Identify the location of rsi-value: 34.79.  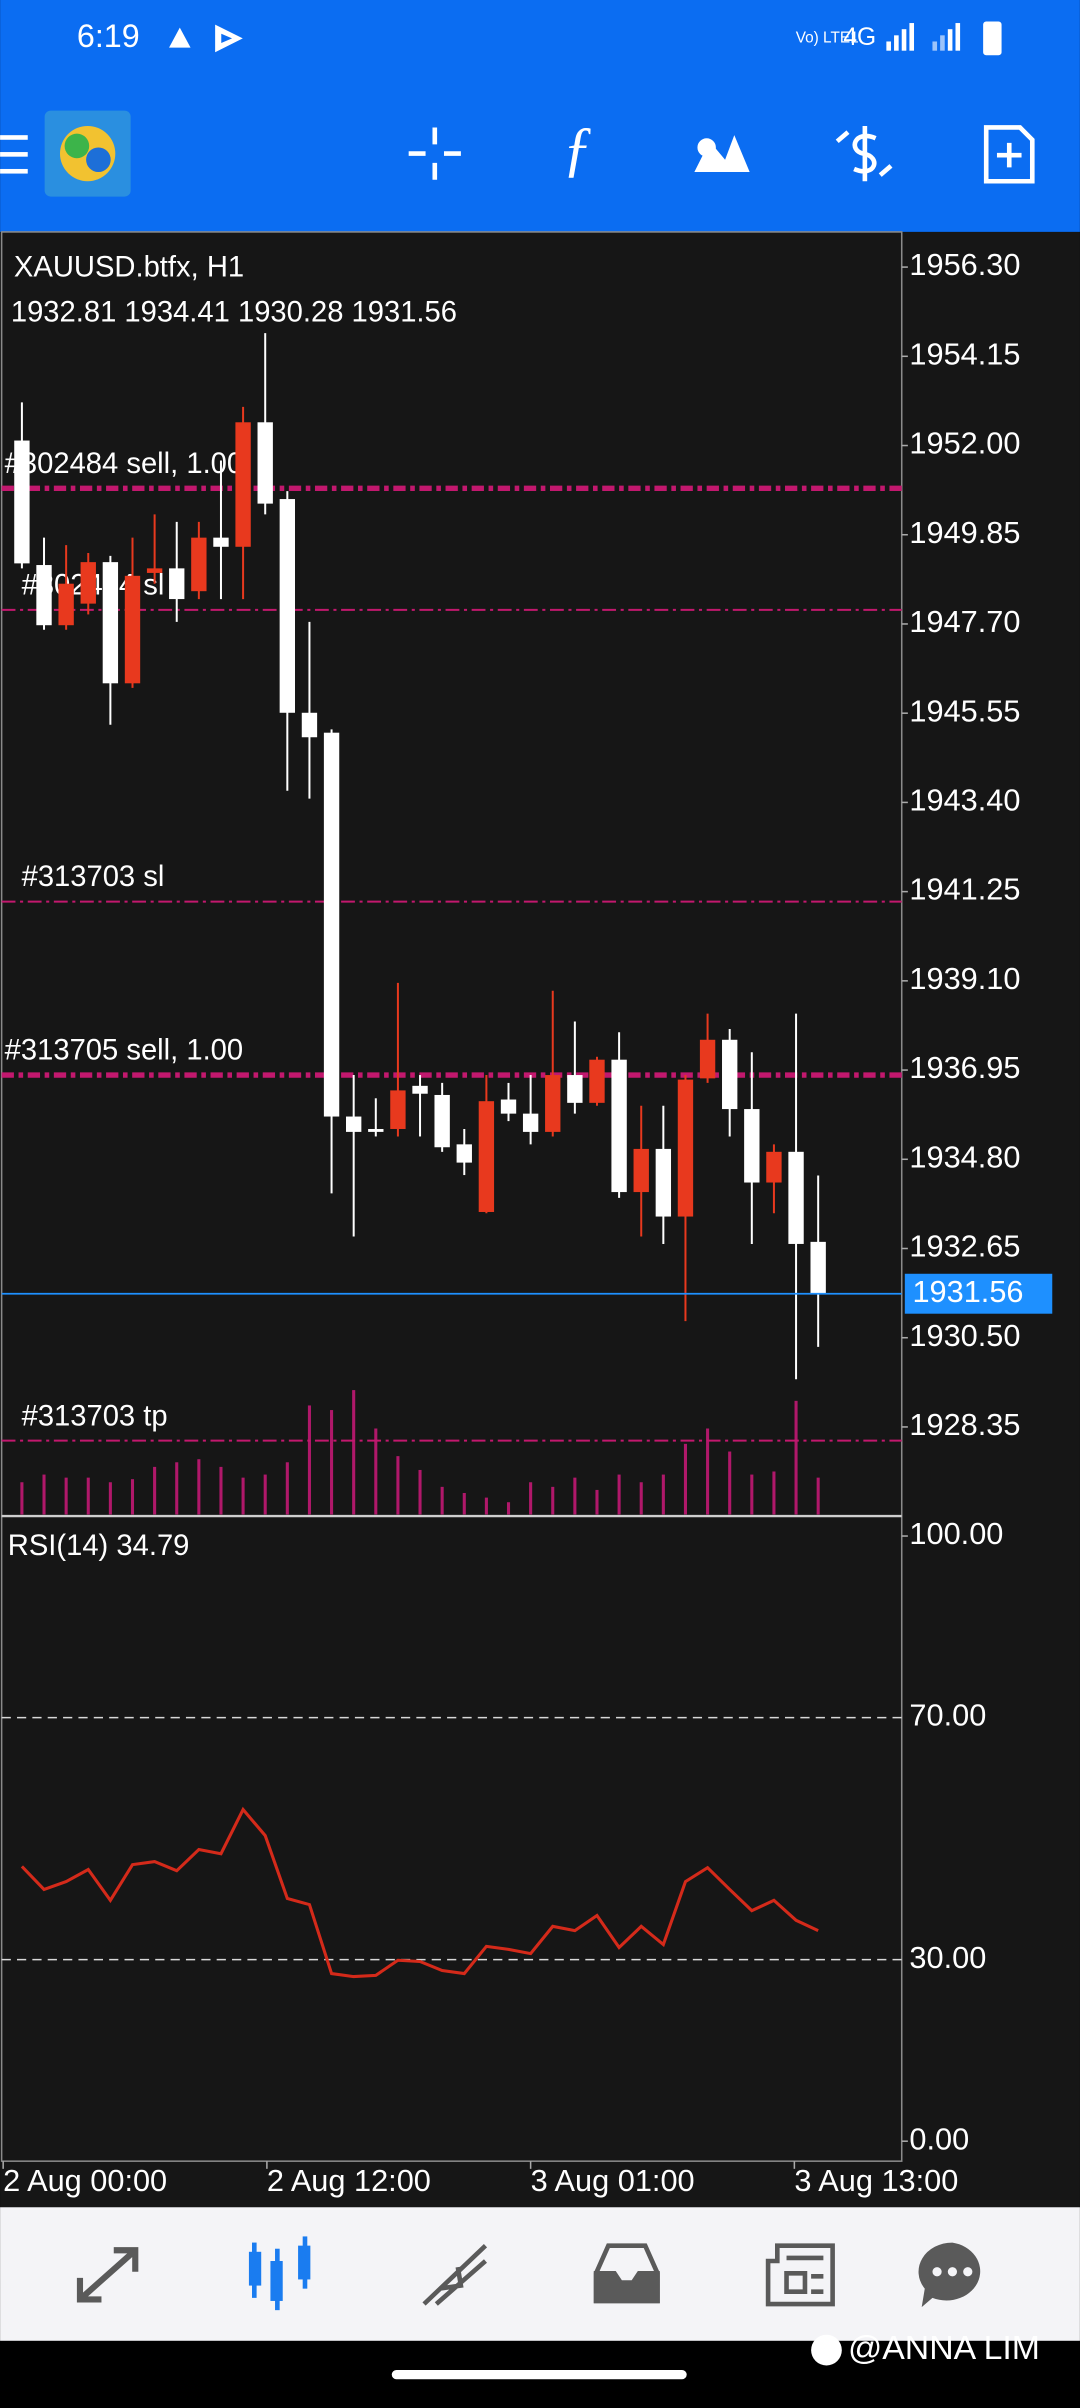
(152, 1545).